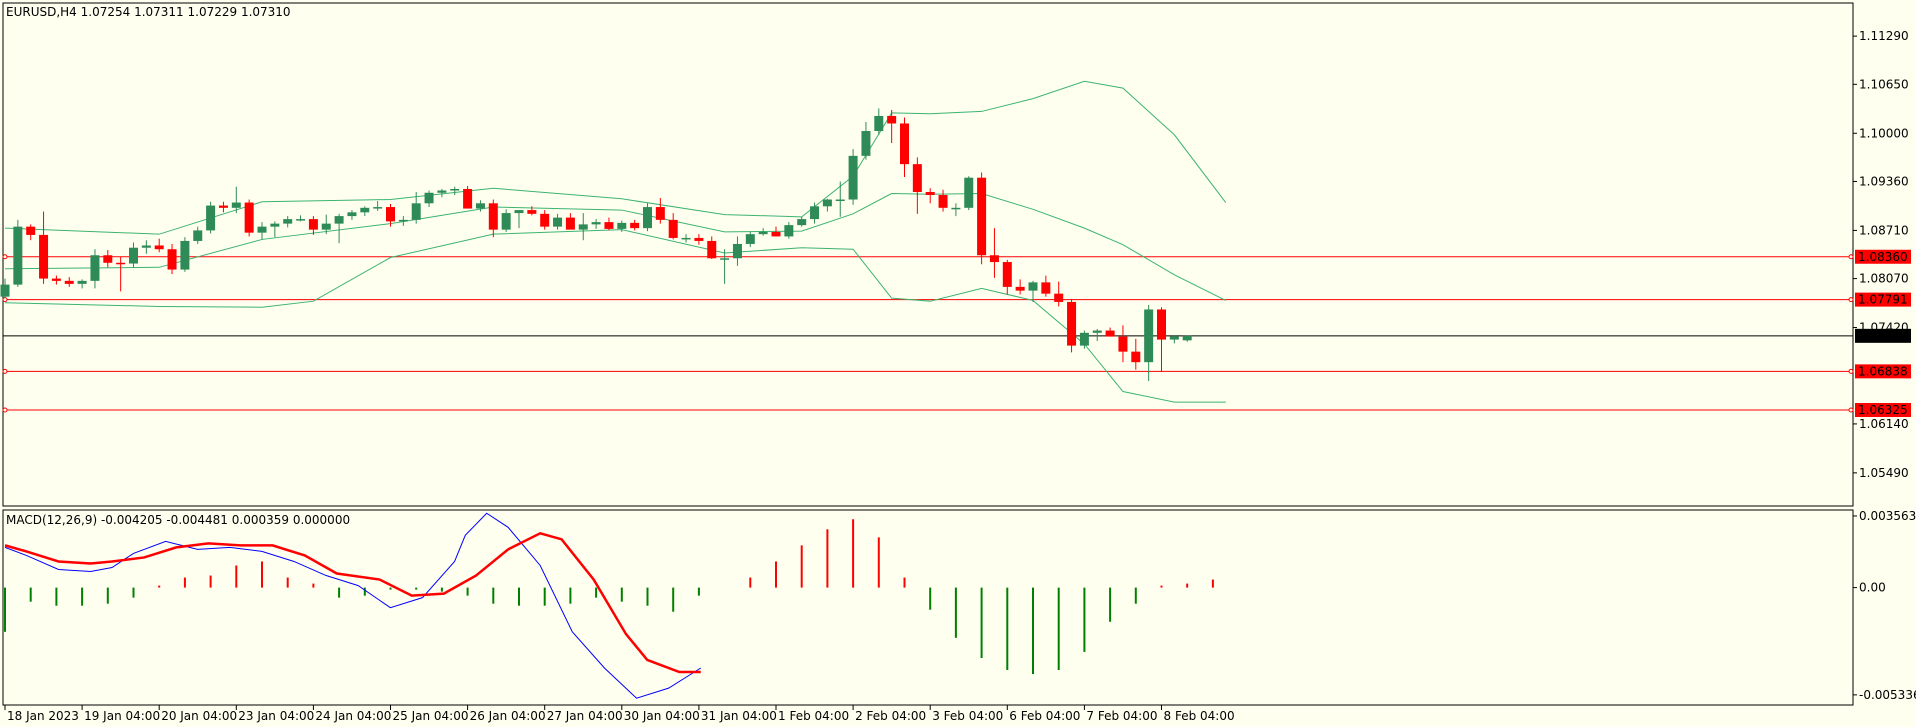 The height and width of the screenshot is (727, 1916). What do you see at coordinates (122, 716) in the screenshot?
I see `time-axis-label: 19 Jan 04:00` at bounding box center [122, 716].